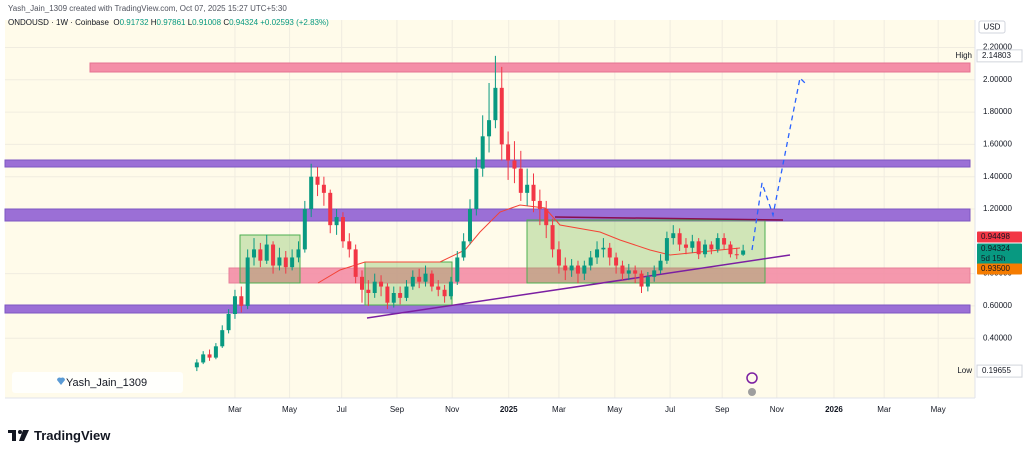 This screenshot has height=456, width=1024. I want to click on ohlc-prefix: O, so click(116, 22).